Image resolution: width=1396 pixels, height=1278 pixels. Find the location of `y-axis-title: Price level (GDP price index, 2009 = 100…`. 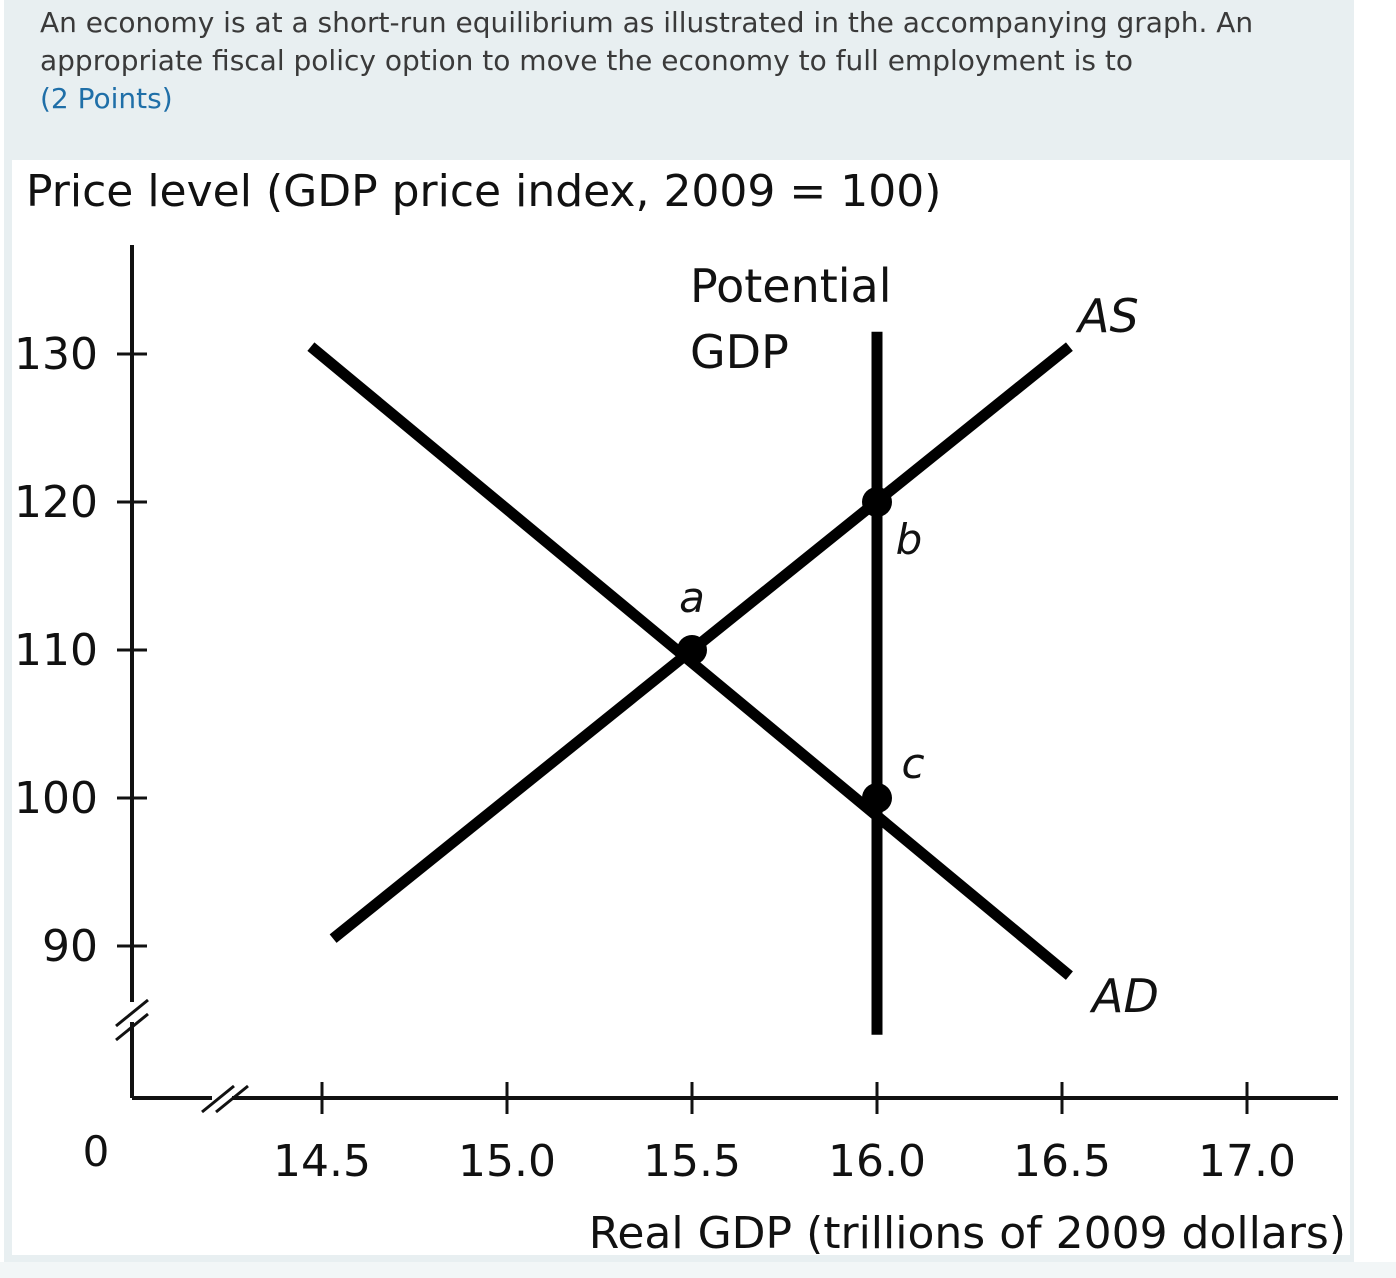

y-axis-title: Price level (GDP price index, 2009 = 100… is located at coordinates (483, 191).